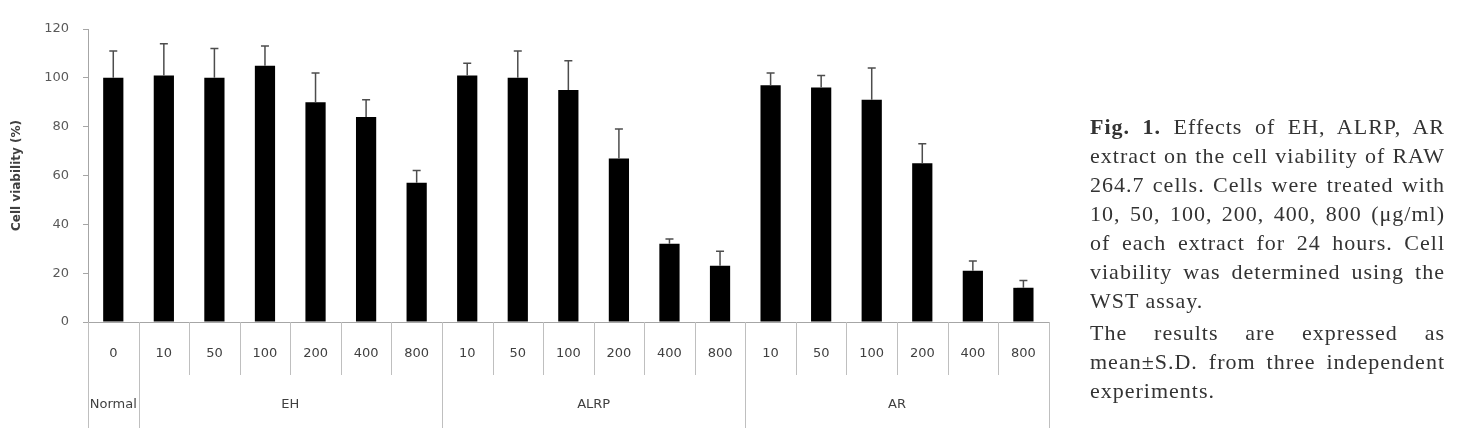 The image size is (1459, 442). Describe the element at coordinates (56, 28) in the screenshot. I see `y-tick-label: 120` at that location.